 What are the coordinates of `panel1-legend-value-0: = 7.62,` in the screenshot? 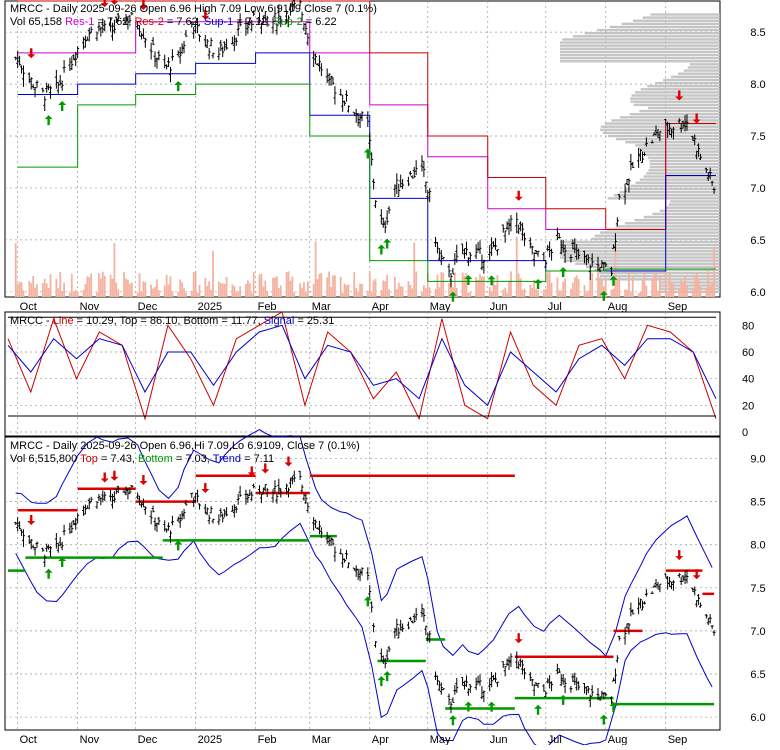 It's located at (112, 22).